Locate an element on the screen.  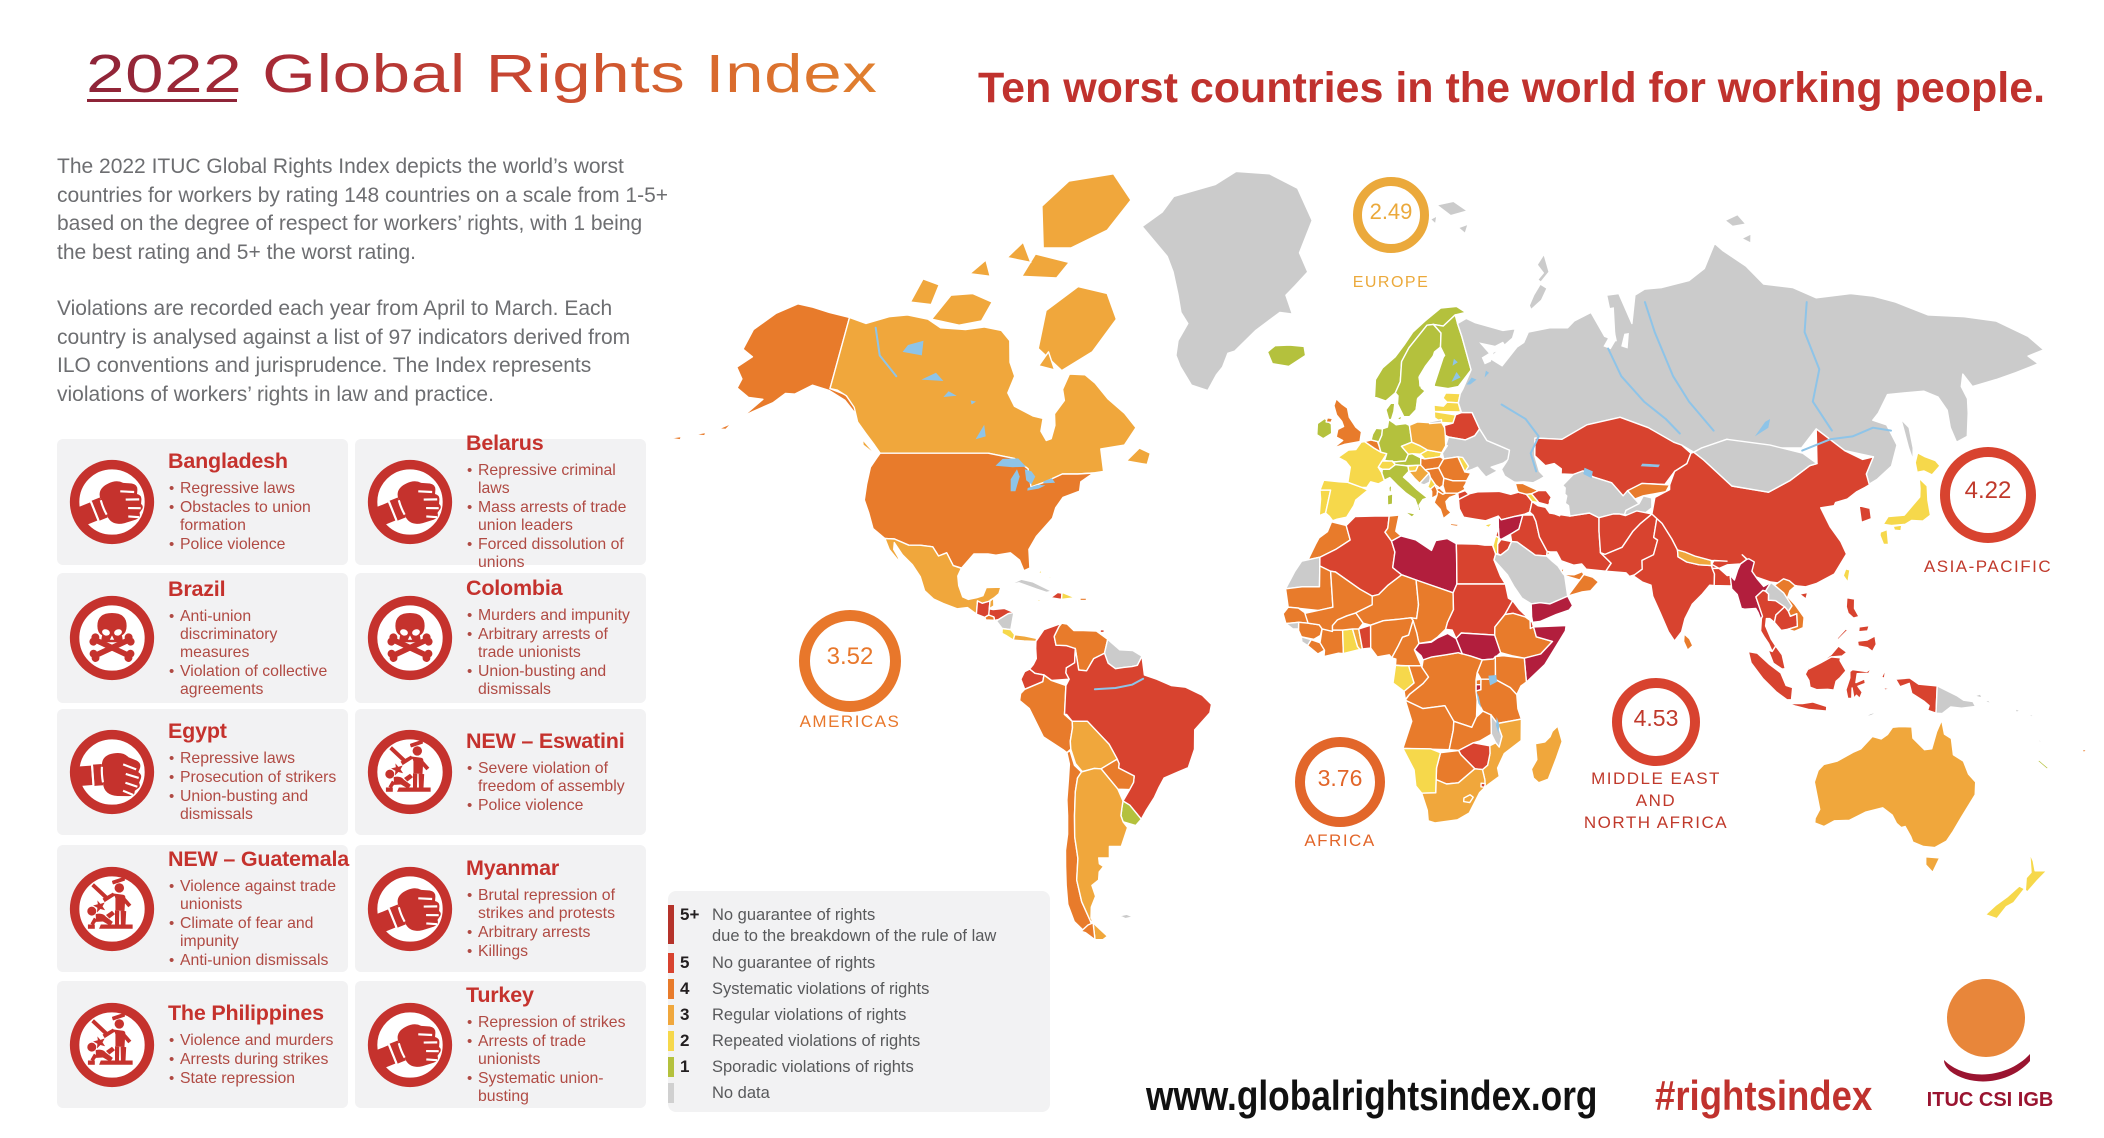
svg-text: ITUC CSI IGB is located at coordinates (1990, 1100).